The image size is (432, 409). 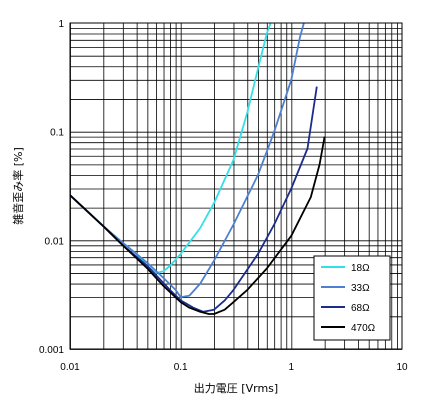 I want to click on x-tick-label: 0.1, so click(x=181, y=367).